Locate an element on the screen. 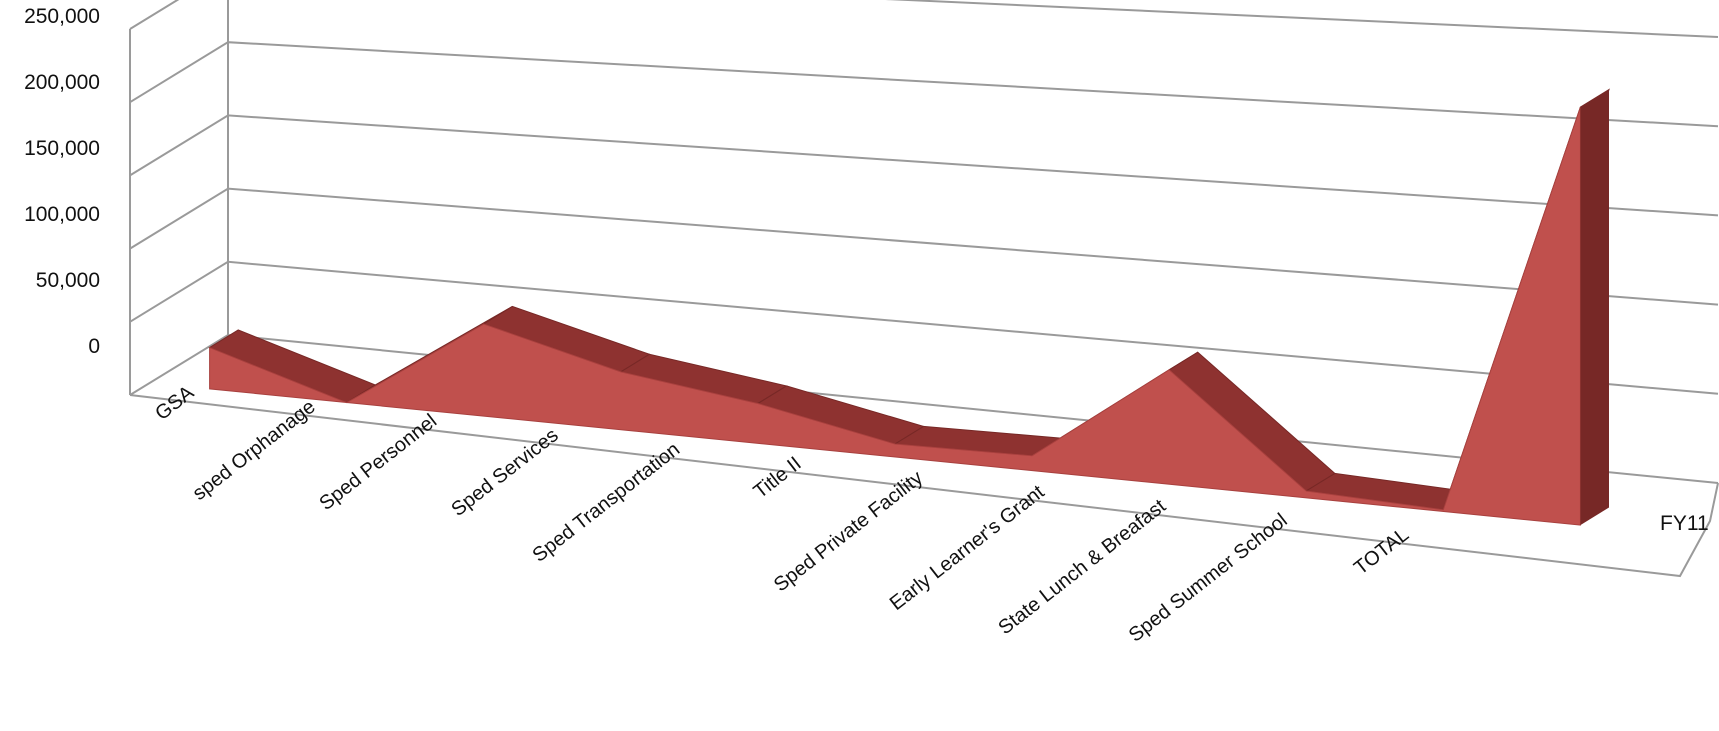  y-tick-label: 100,000 is located at coordinates (62, 214).